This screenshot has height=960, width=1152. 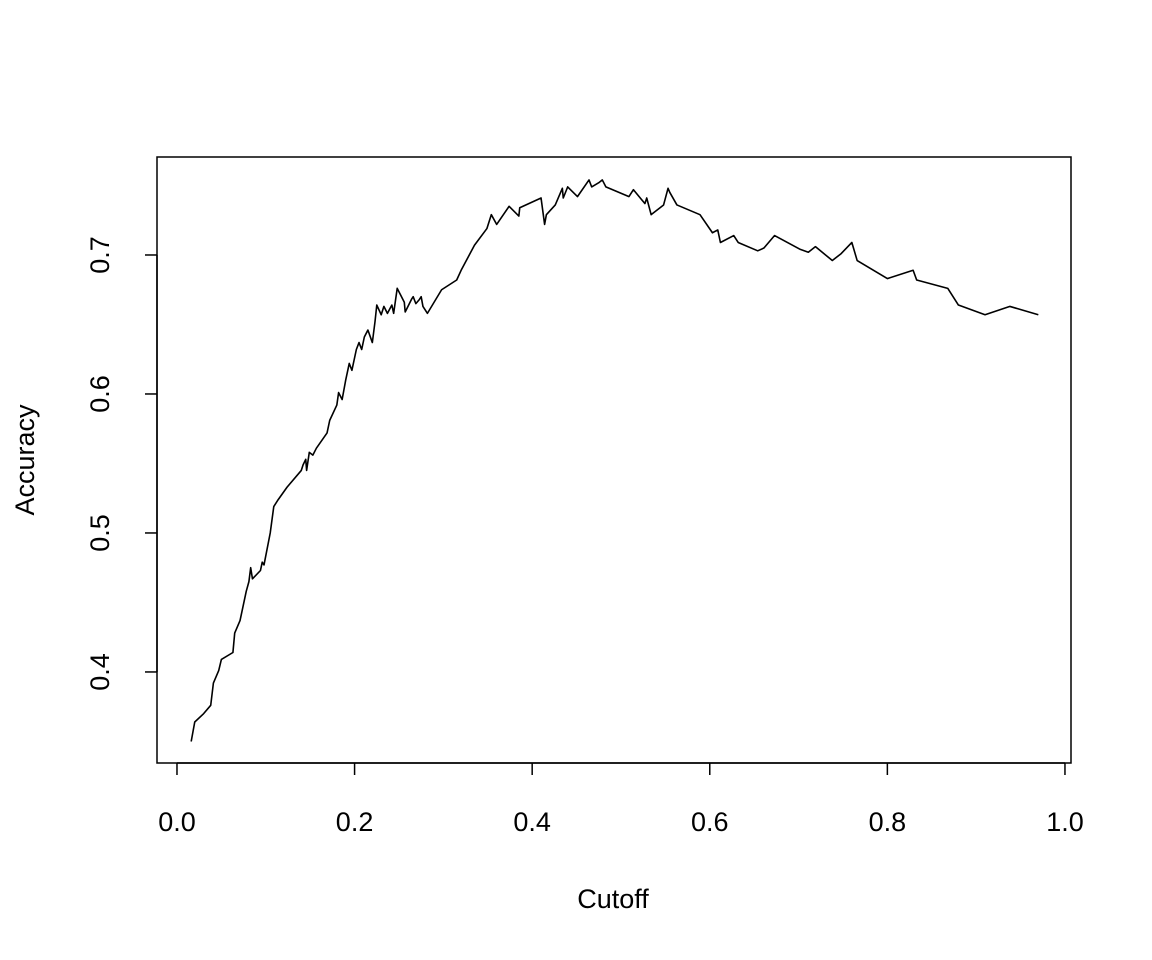 I want to click on y-tick-label: 0.5, so click(x=100, y=533).